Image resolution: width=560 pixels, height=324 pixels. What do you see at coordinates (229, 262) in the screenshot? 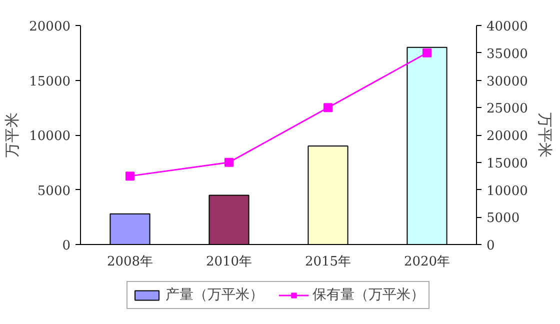
I see `x-tick-label: 2010年` at bounding box center [229, 262].